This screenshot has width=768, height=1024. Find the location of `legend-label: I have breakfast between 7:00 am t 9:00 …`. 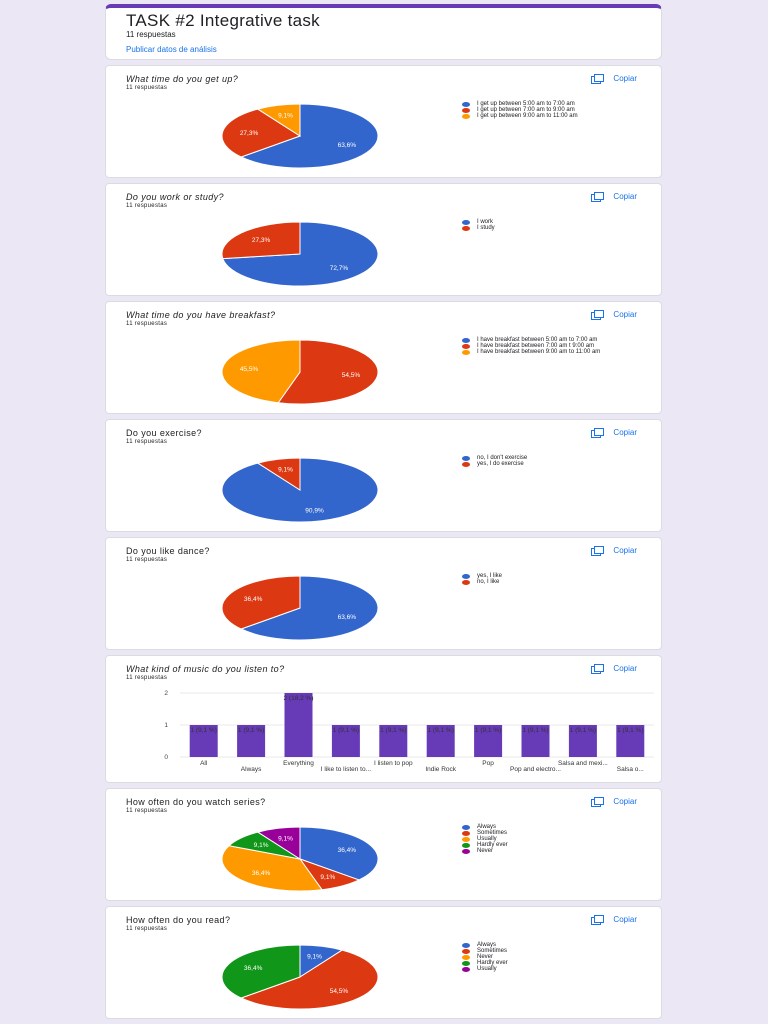

legend-label: I have breakfast between 7:00 am t 9:00 … is located at coordinates (536, 346).